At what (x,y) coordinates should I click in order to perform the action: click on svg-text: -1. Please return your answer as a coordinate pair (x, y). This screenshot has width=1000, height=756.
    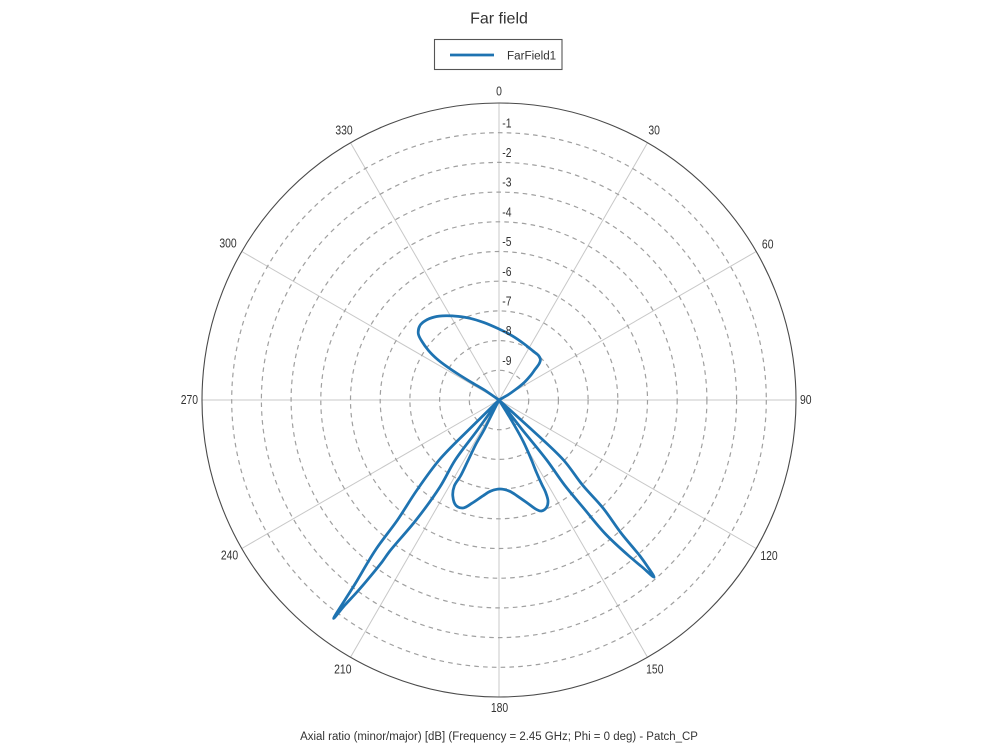
    Looking at the image, I should click on (506, 123).